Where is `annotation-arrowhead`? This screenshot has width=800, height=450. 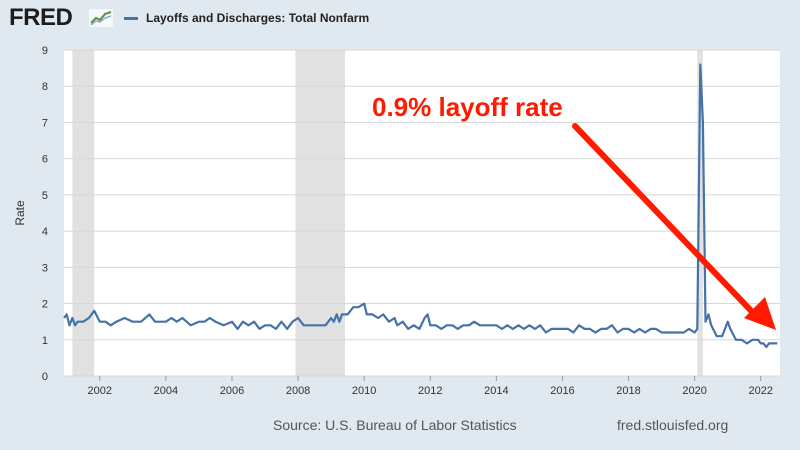
annotation-arrowhead is located at coordinates (760, 313).